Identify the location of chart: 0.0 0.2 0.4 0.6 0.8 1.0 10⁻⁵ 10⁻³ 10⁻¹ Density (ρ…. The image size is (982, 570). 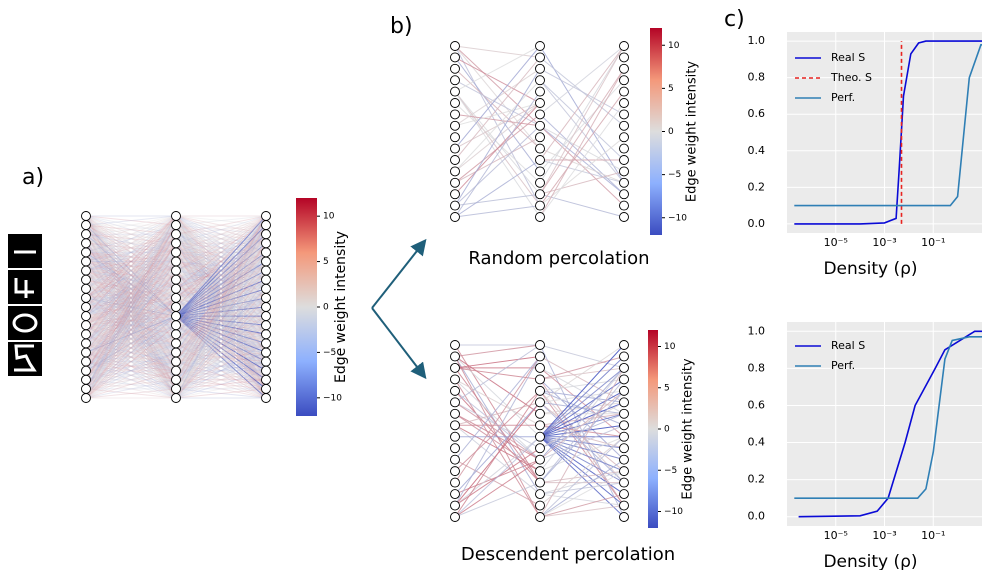
(865, 446).